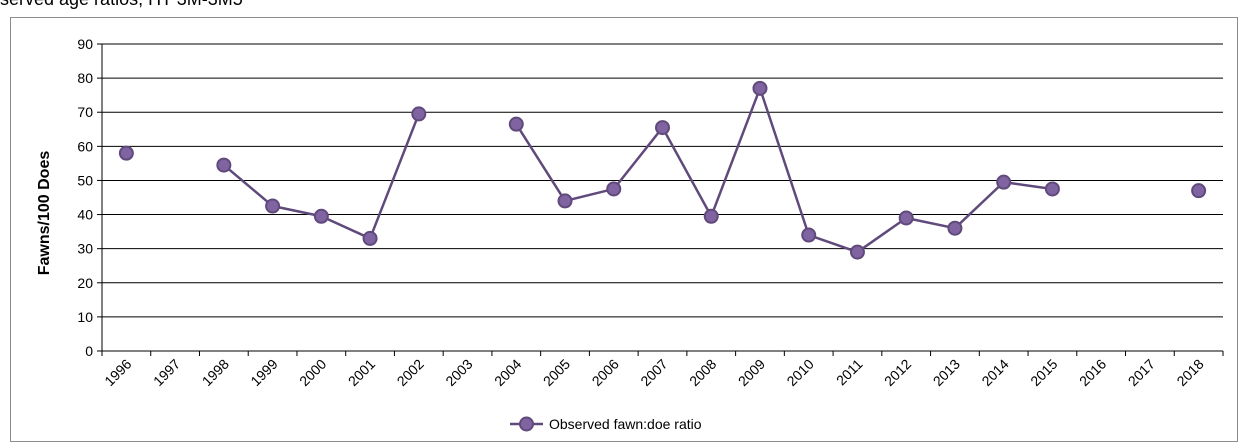  I want to click on legend: Observed fawn:doe ratio, so click(606, 424).